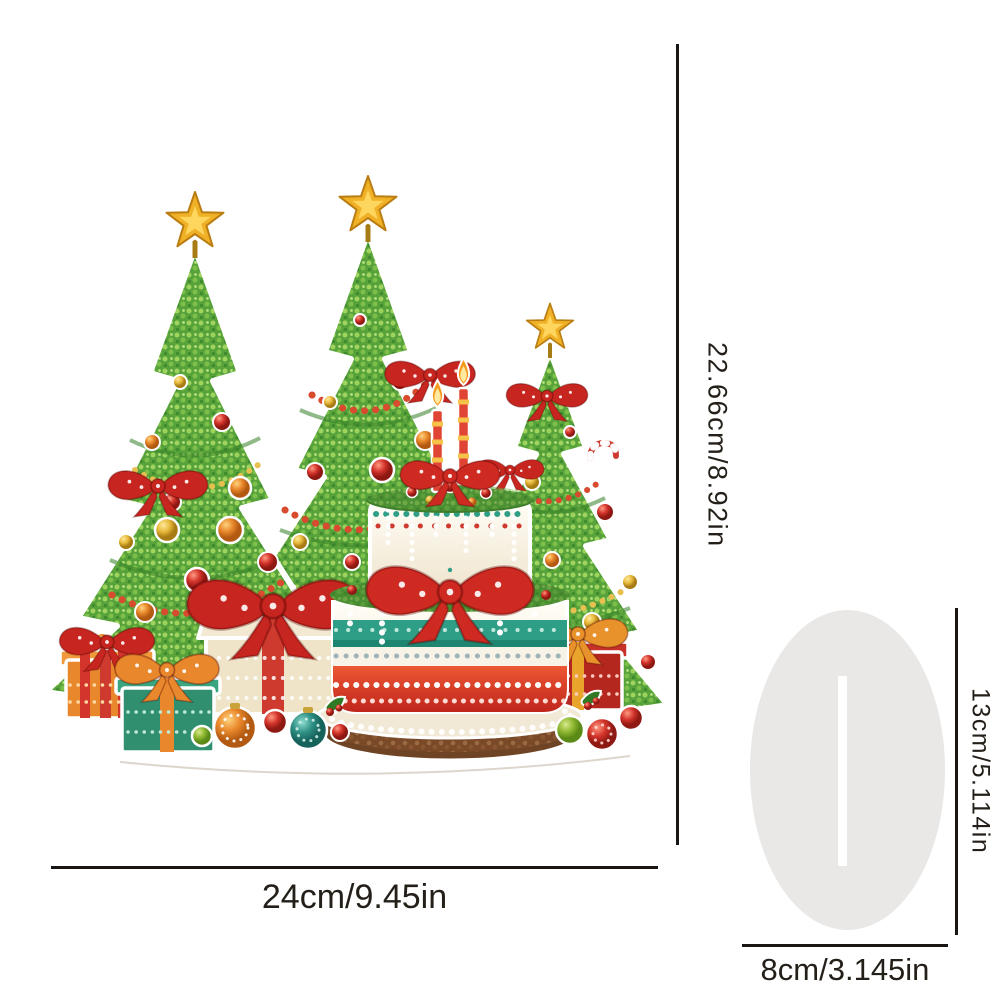 The image size is (1001, 1001). Describe the element at coordinates (354, 897) in the screenshot. I see `width-measure-label: 24cm/9.45in` at that location.